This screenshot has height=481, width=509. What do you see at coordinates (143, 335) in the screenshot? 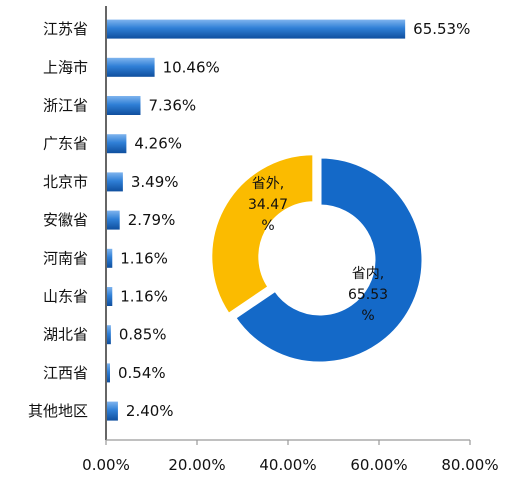
I see `value-label: 0.85%` at bounding box center [143, 335].